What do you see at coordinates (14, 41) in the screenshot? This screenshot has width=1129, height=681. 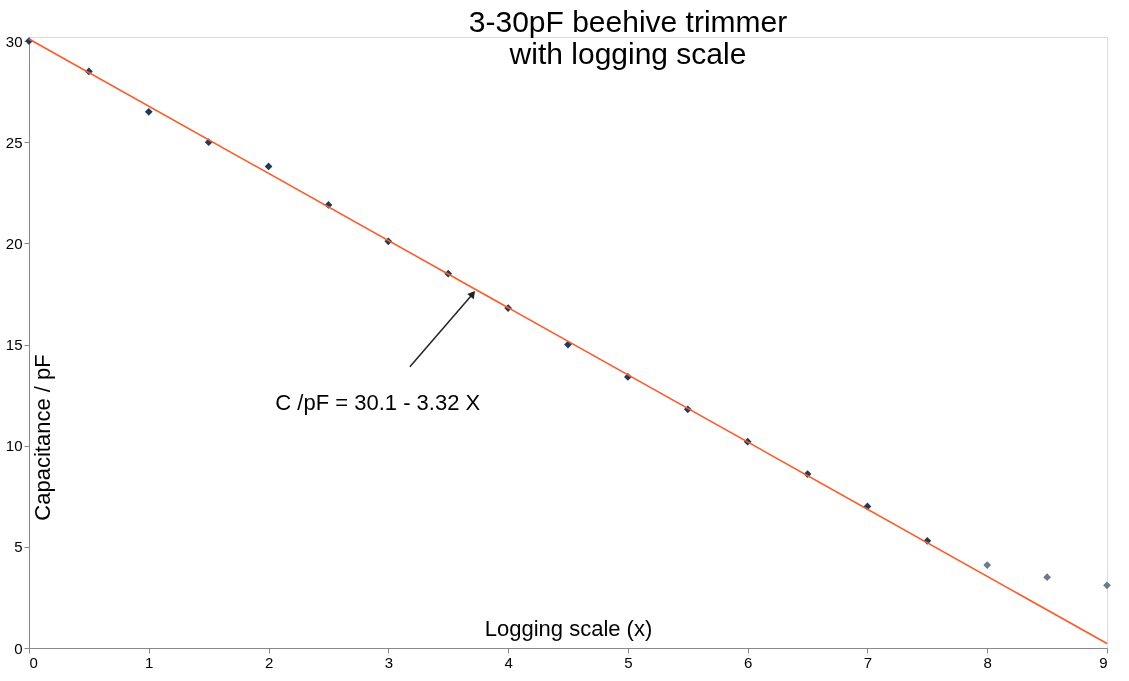 I see `y-tick-label: 30` at bounding box center [14, 41].